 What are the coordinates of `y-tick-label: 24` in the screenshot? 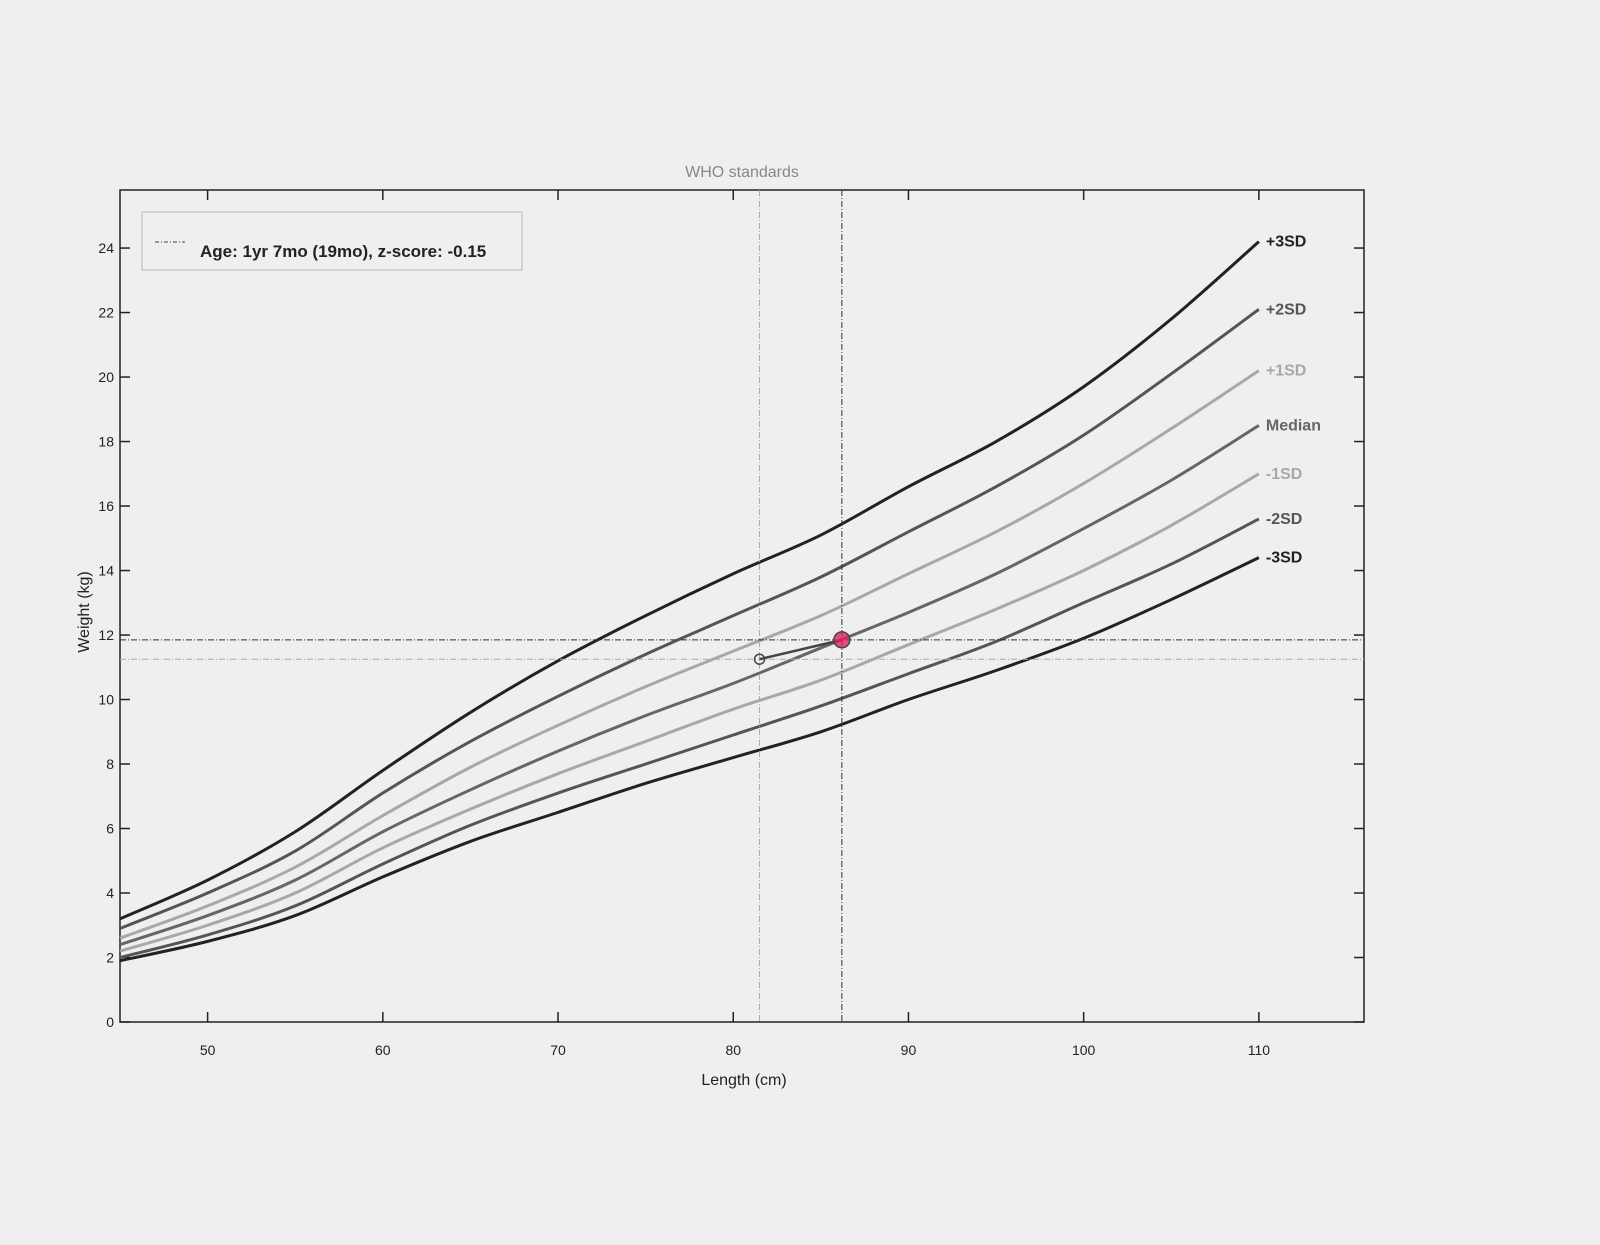 It's located at (106, 248).